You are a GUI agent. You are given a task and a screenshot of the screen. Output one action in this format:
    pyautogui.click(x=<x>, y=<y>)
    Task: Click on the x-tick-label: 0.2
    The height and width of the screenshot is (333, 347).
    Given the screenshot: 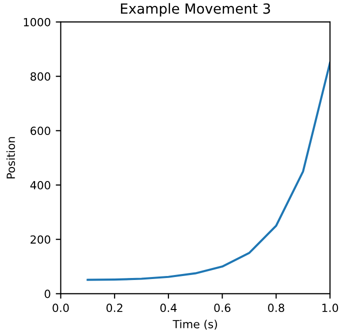 What is the action you would take?
    pyautogui.click(x=114, y=308)
    